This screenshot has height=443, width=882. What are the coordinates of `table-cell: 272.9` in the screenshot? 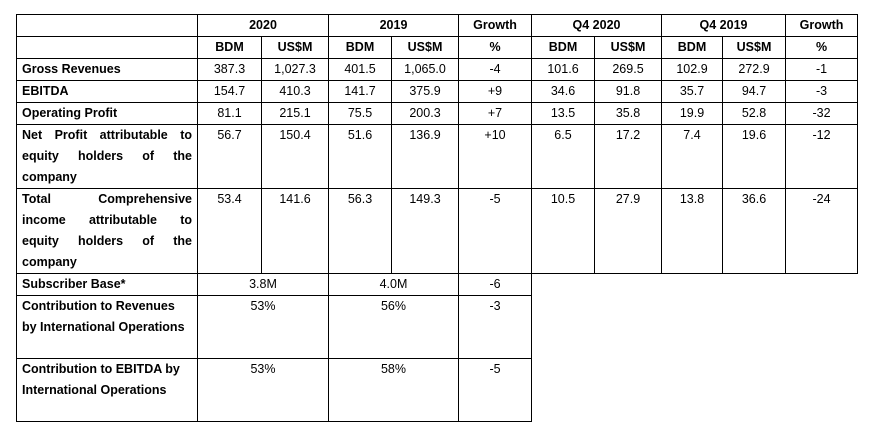 It's located at (754, 69).